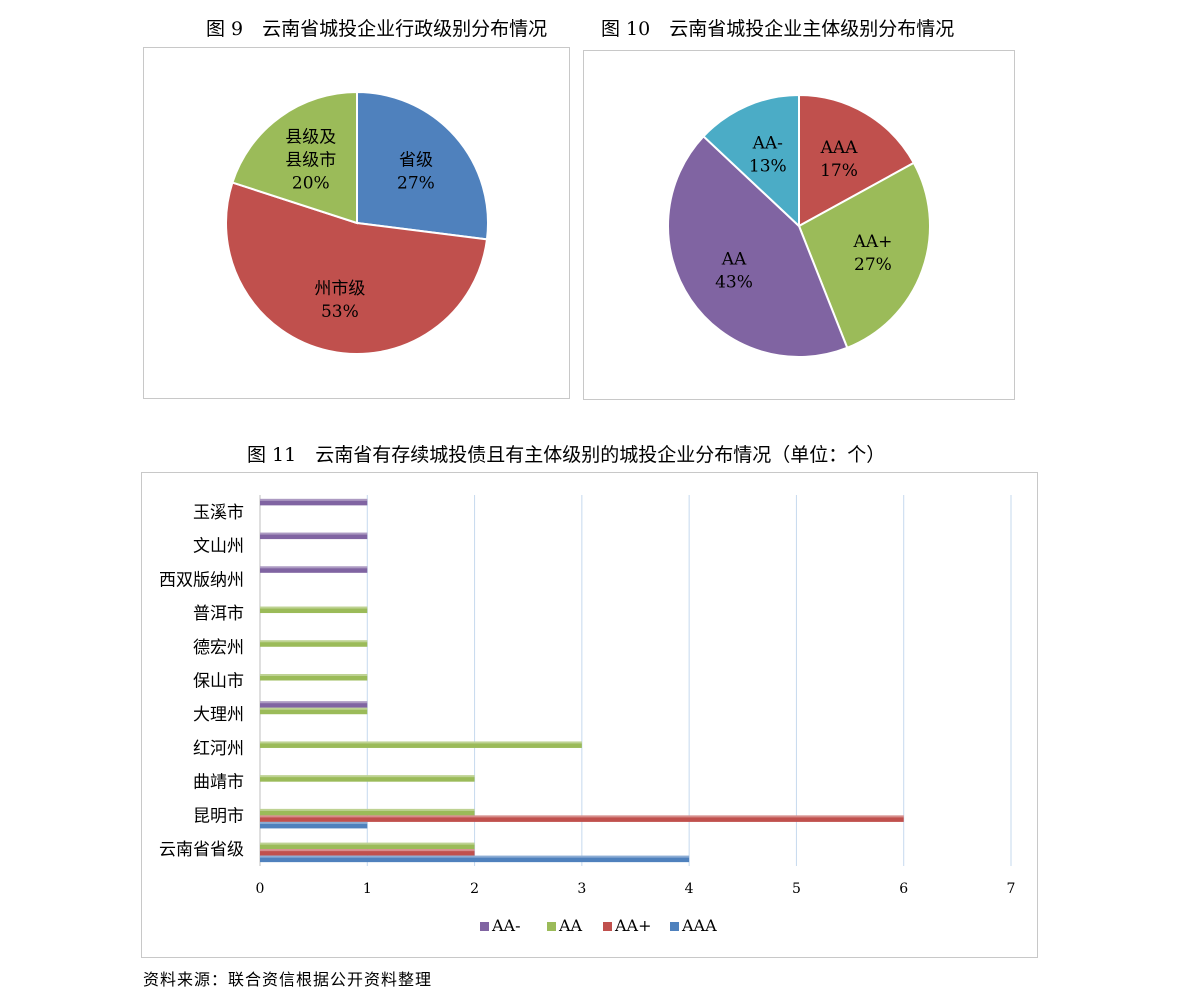 This screenshot has height=1007, width=1191. Describe the element at coordinates (310, 137) in the screenshot. I see `slice-category-label: 县级及` at that location.